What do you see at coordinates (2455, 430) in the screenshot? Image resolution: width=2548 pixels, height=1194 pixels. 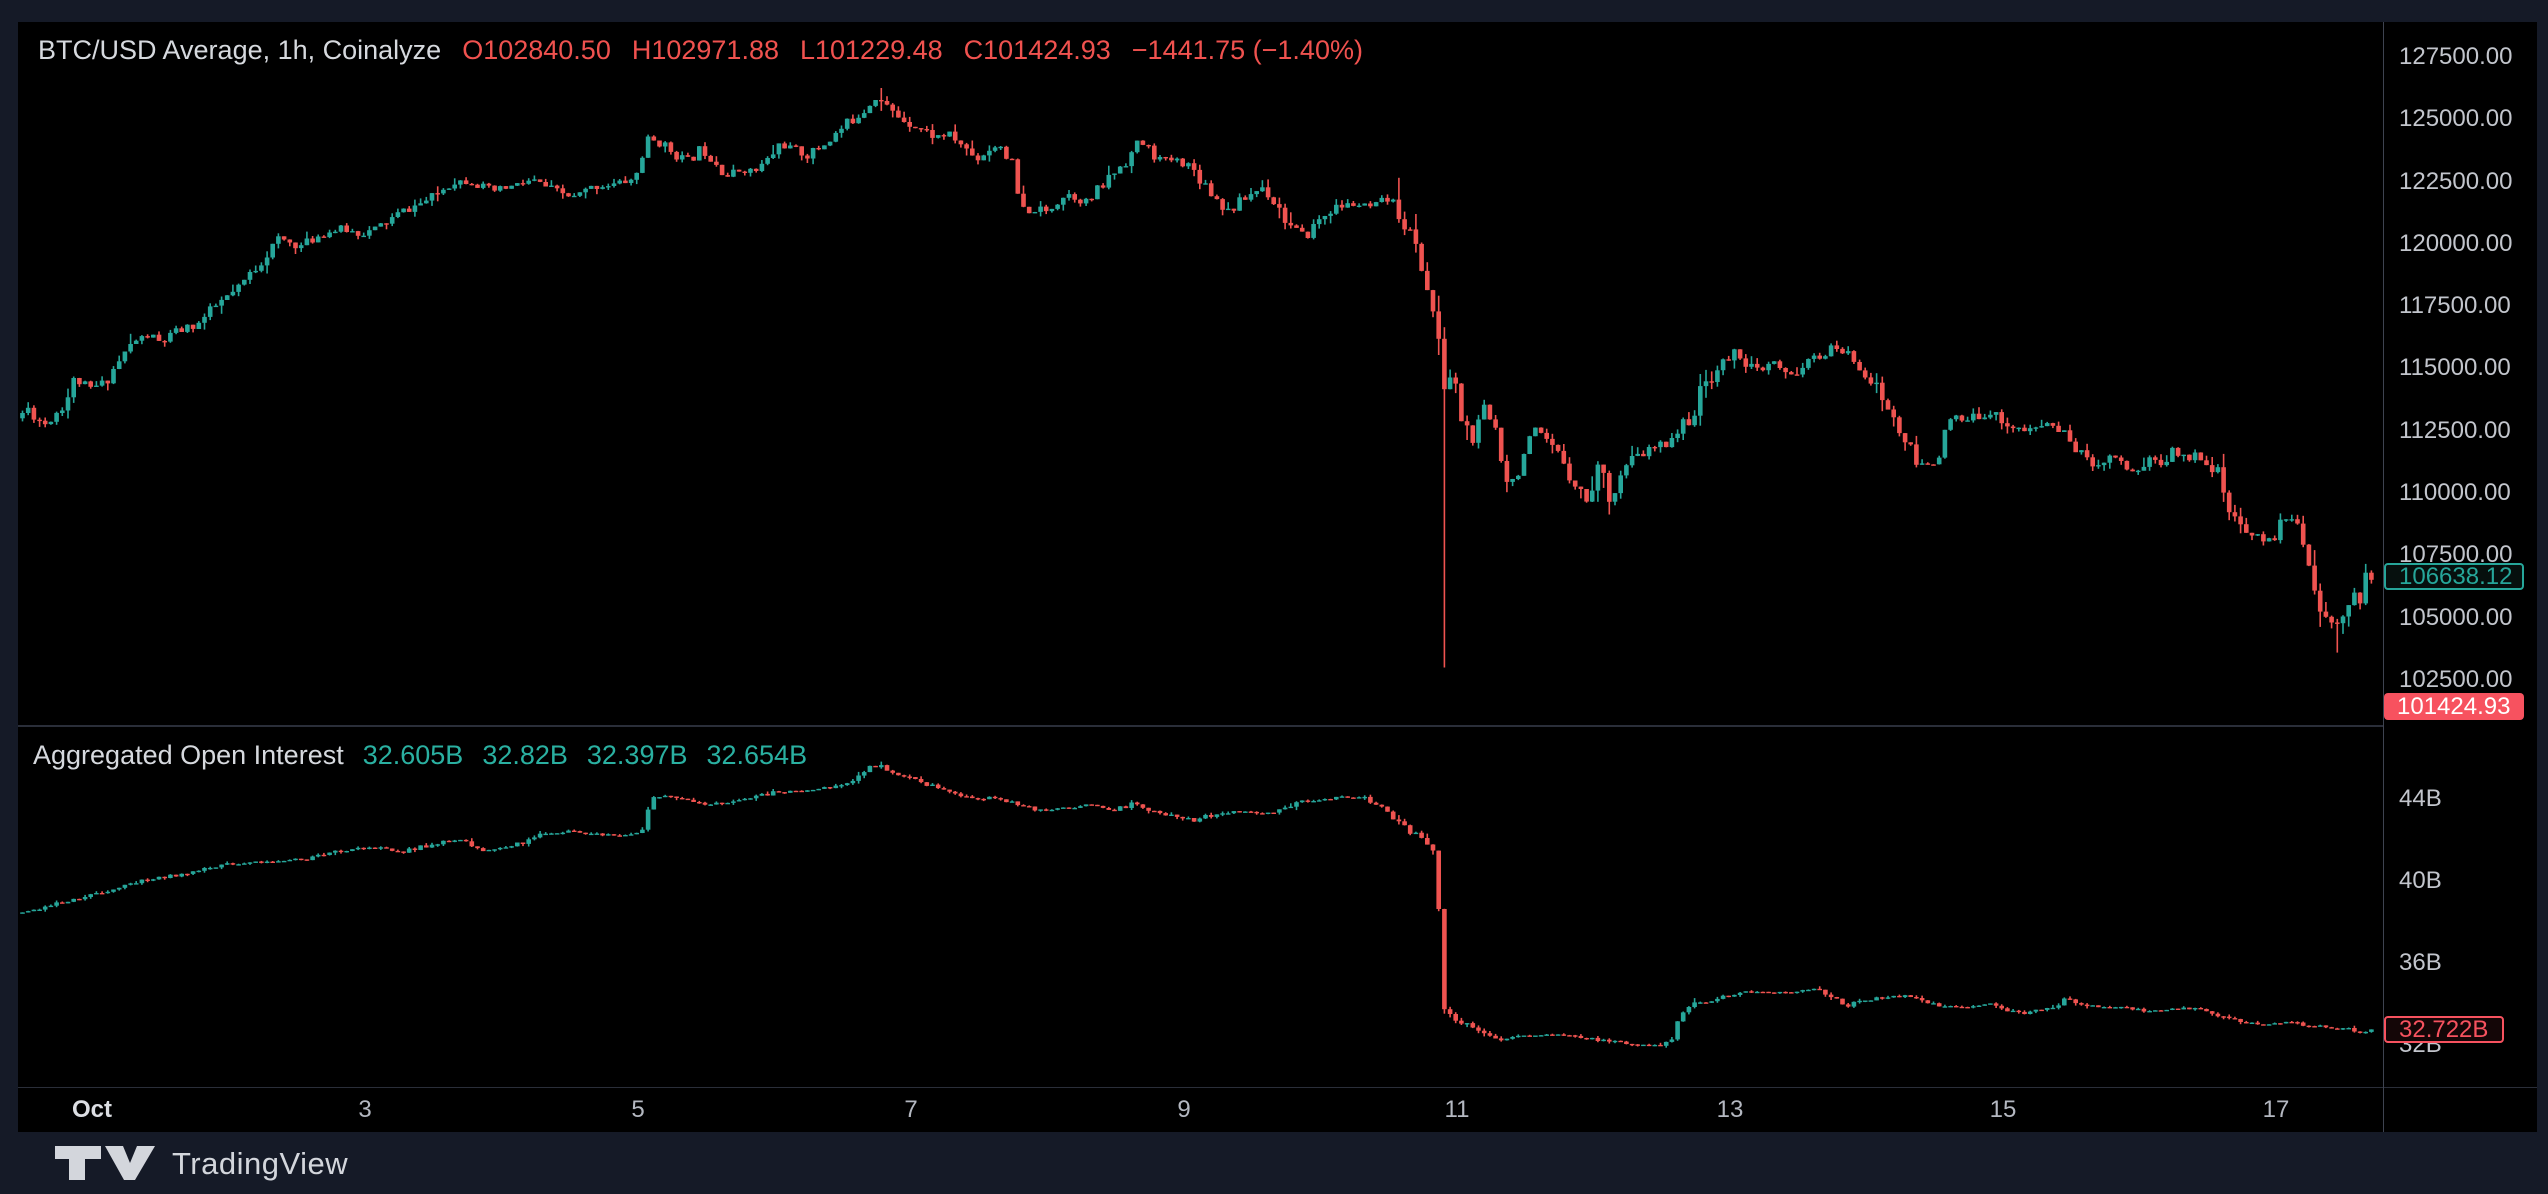 I see `price-axis-tick-label: 112500.00` at bounding box center [2455, 430].